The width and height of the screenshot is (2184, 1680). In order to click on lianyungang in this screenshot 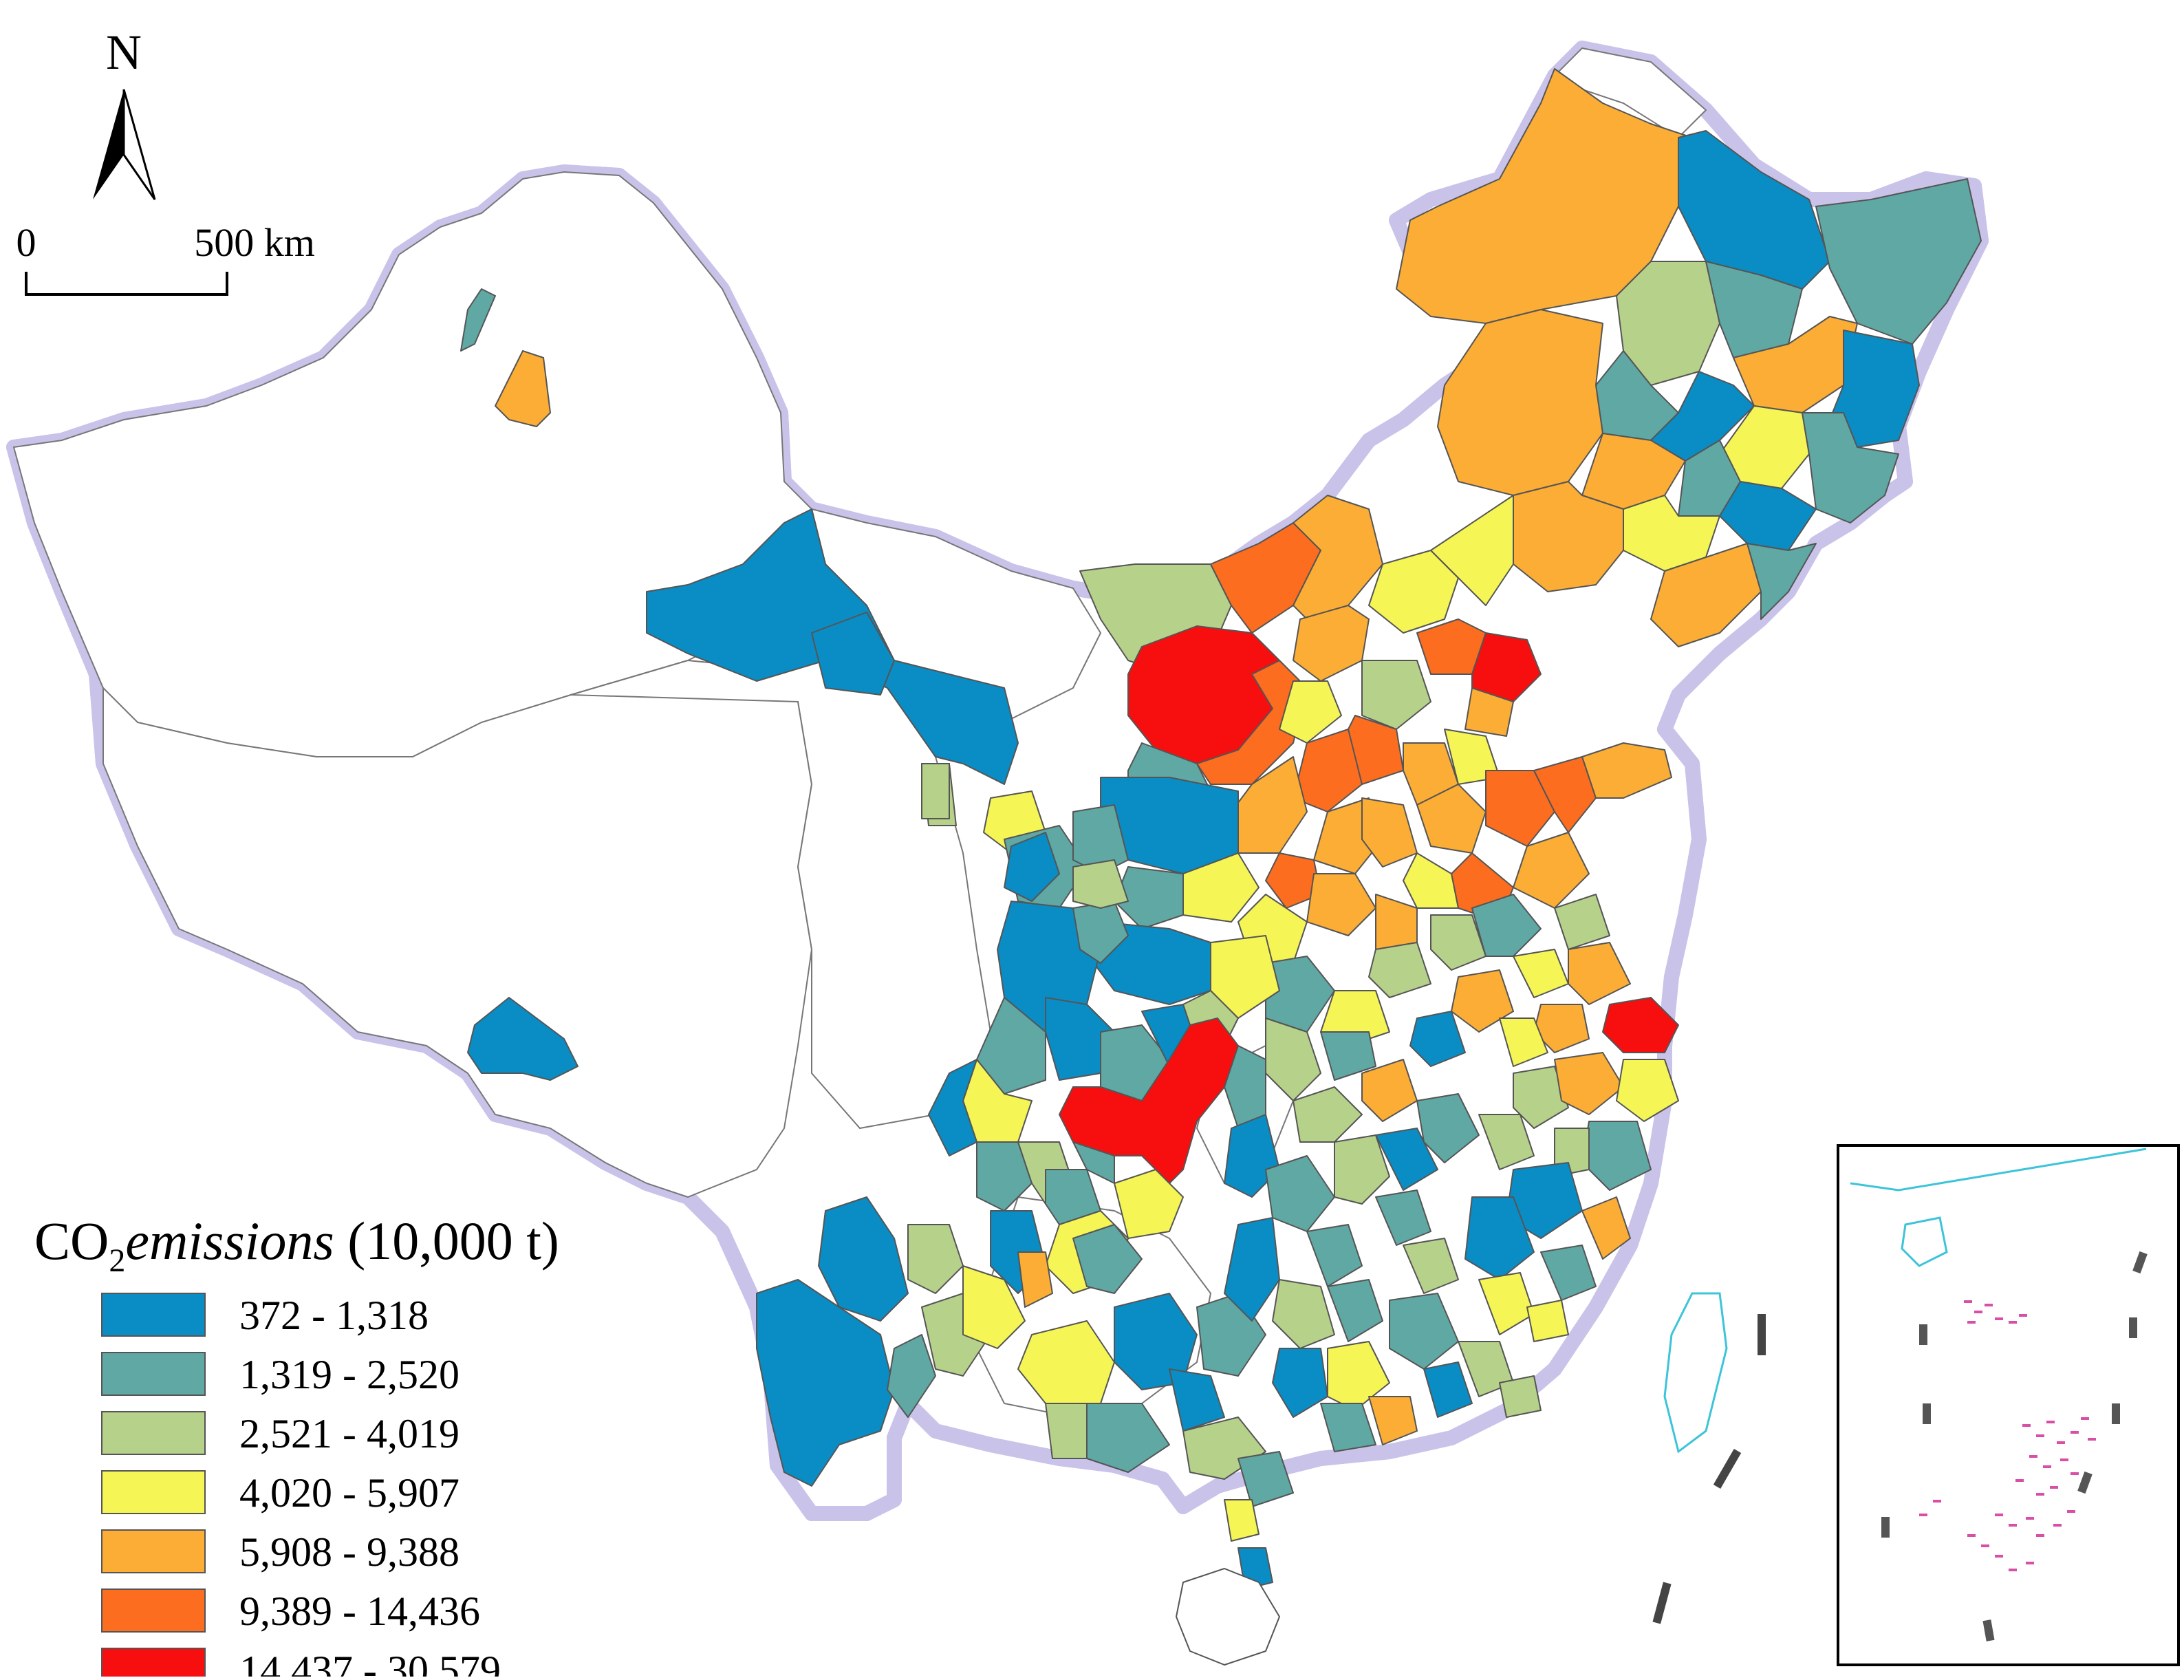, I will do `click(1582, 922)`.